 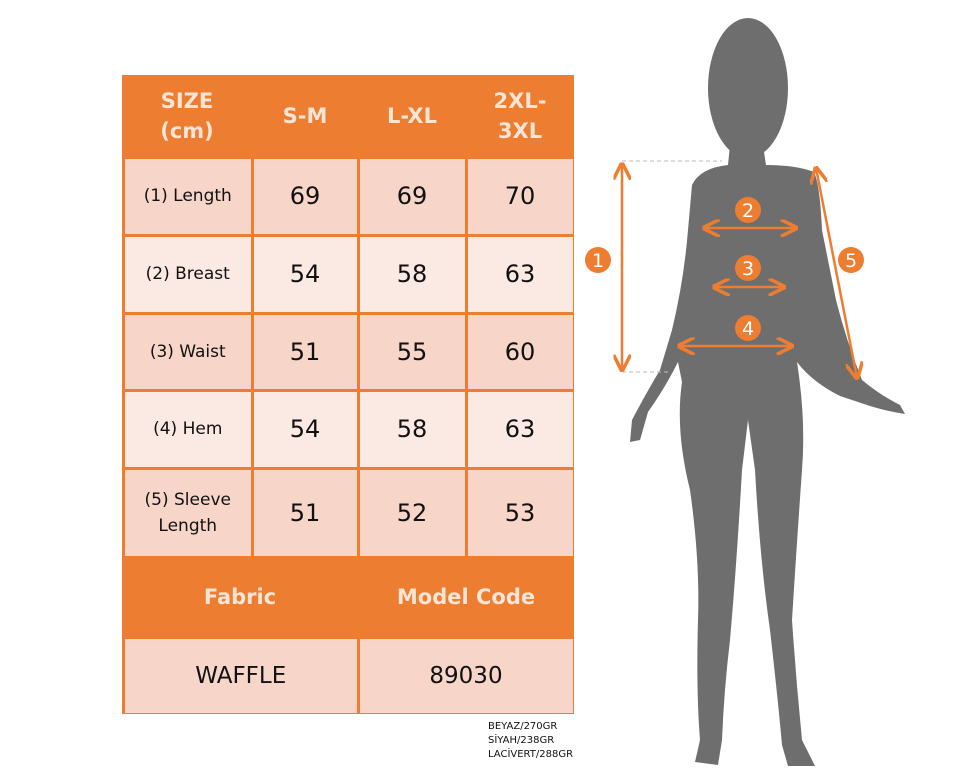 What do you see at coordinates (305, 116) in the screenshot?
I see `column-header: S-M` at bounding box center [305, 116].